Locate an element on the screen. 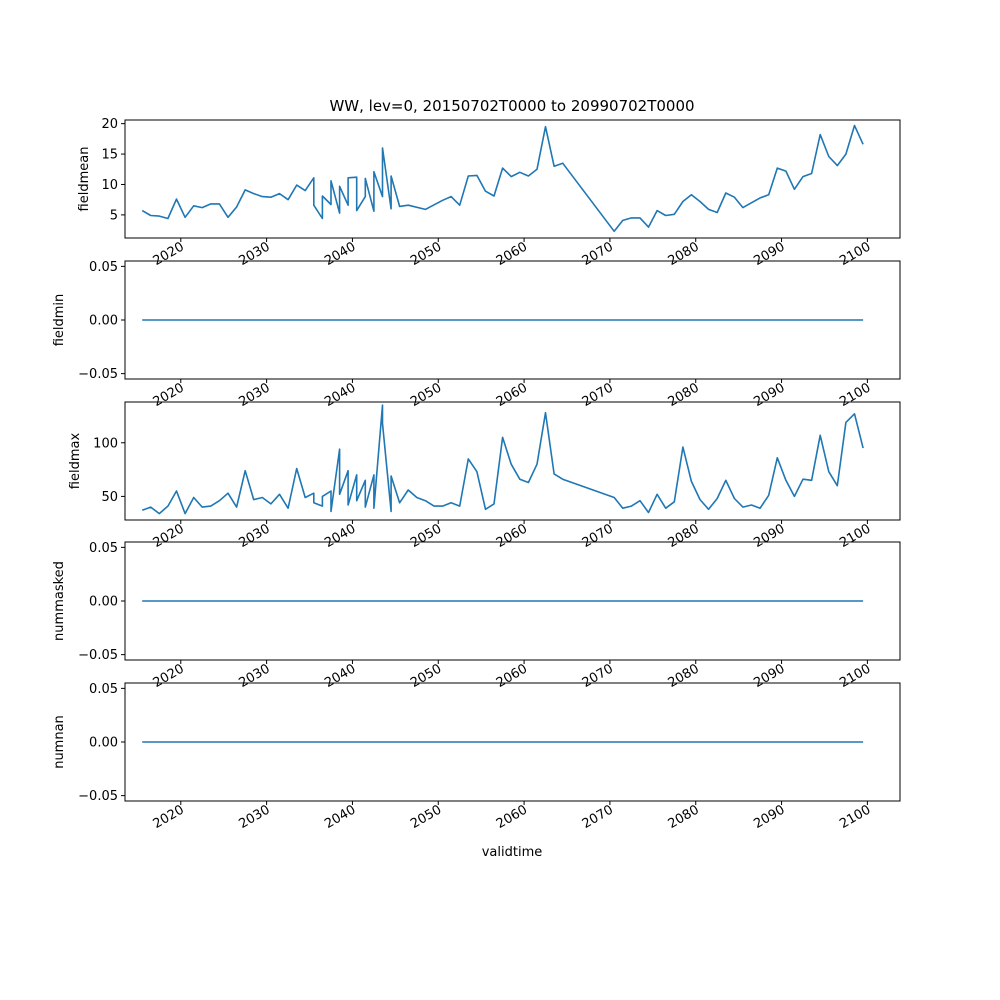  numnan-y-axis-label: numnan is located at coordinates (59, 742).